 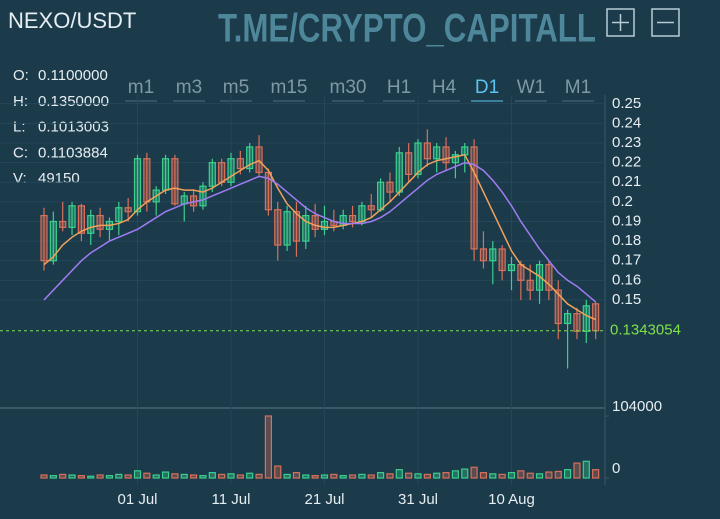 I want to click on timeframe-button: m15, so click(x=289, y=87).